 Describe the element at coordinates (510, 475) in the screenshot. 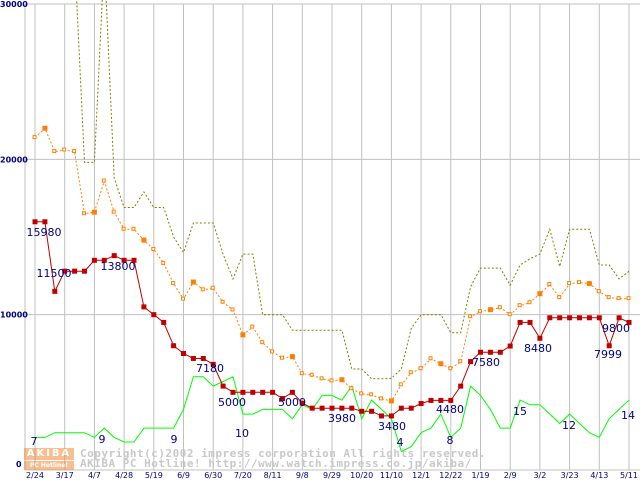

I see `x-tick-label: 2/9` at that location.